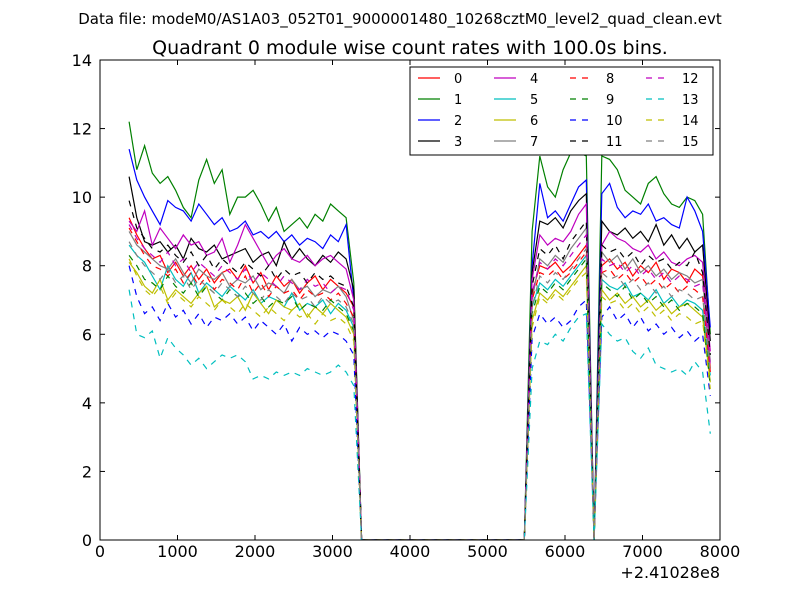 The height and width of the screenshot is (600, 800). I want to click on y-tick-label: 12, so click(82, 129).